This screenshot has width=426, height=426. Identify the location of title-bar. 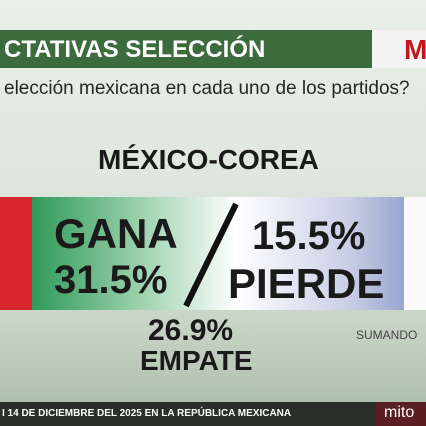
(186, 49).